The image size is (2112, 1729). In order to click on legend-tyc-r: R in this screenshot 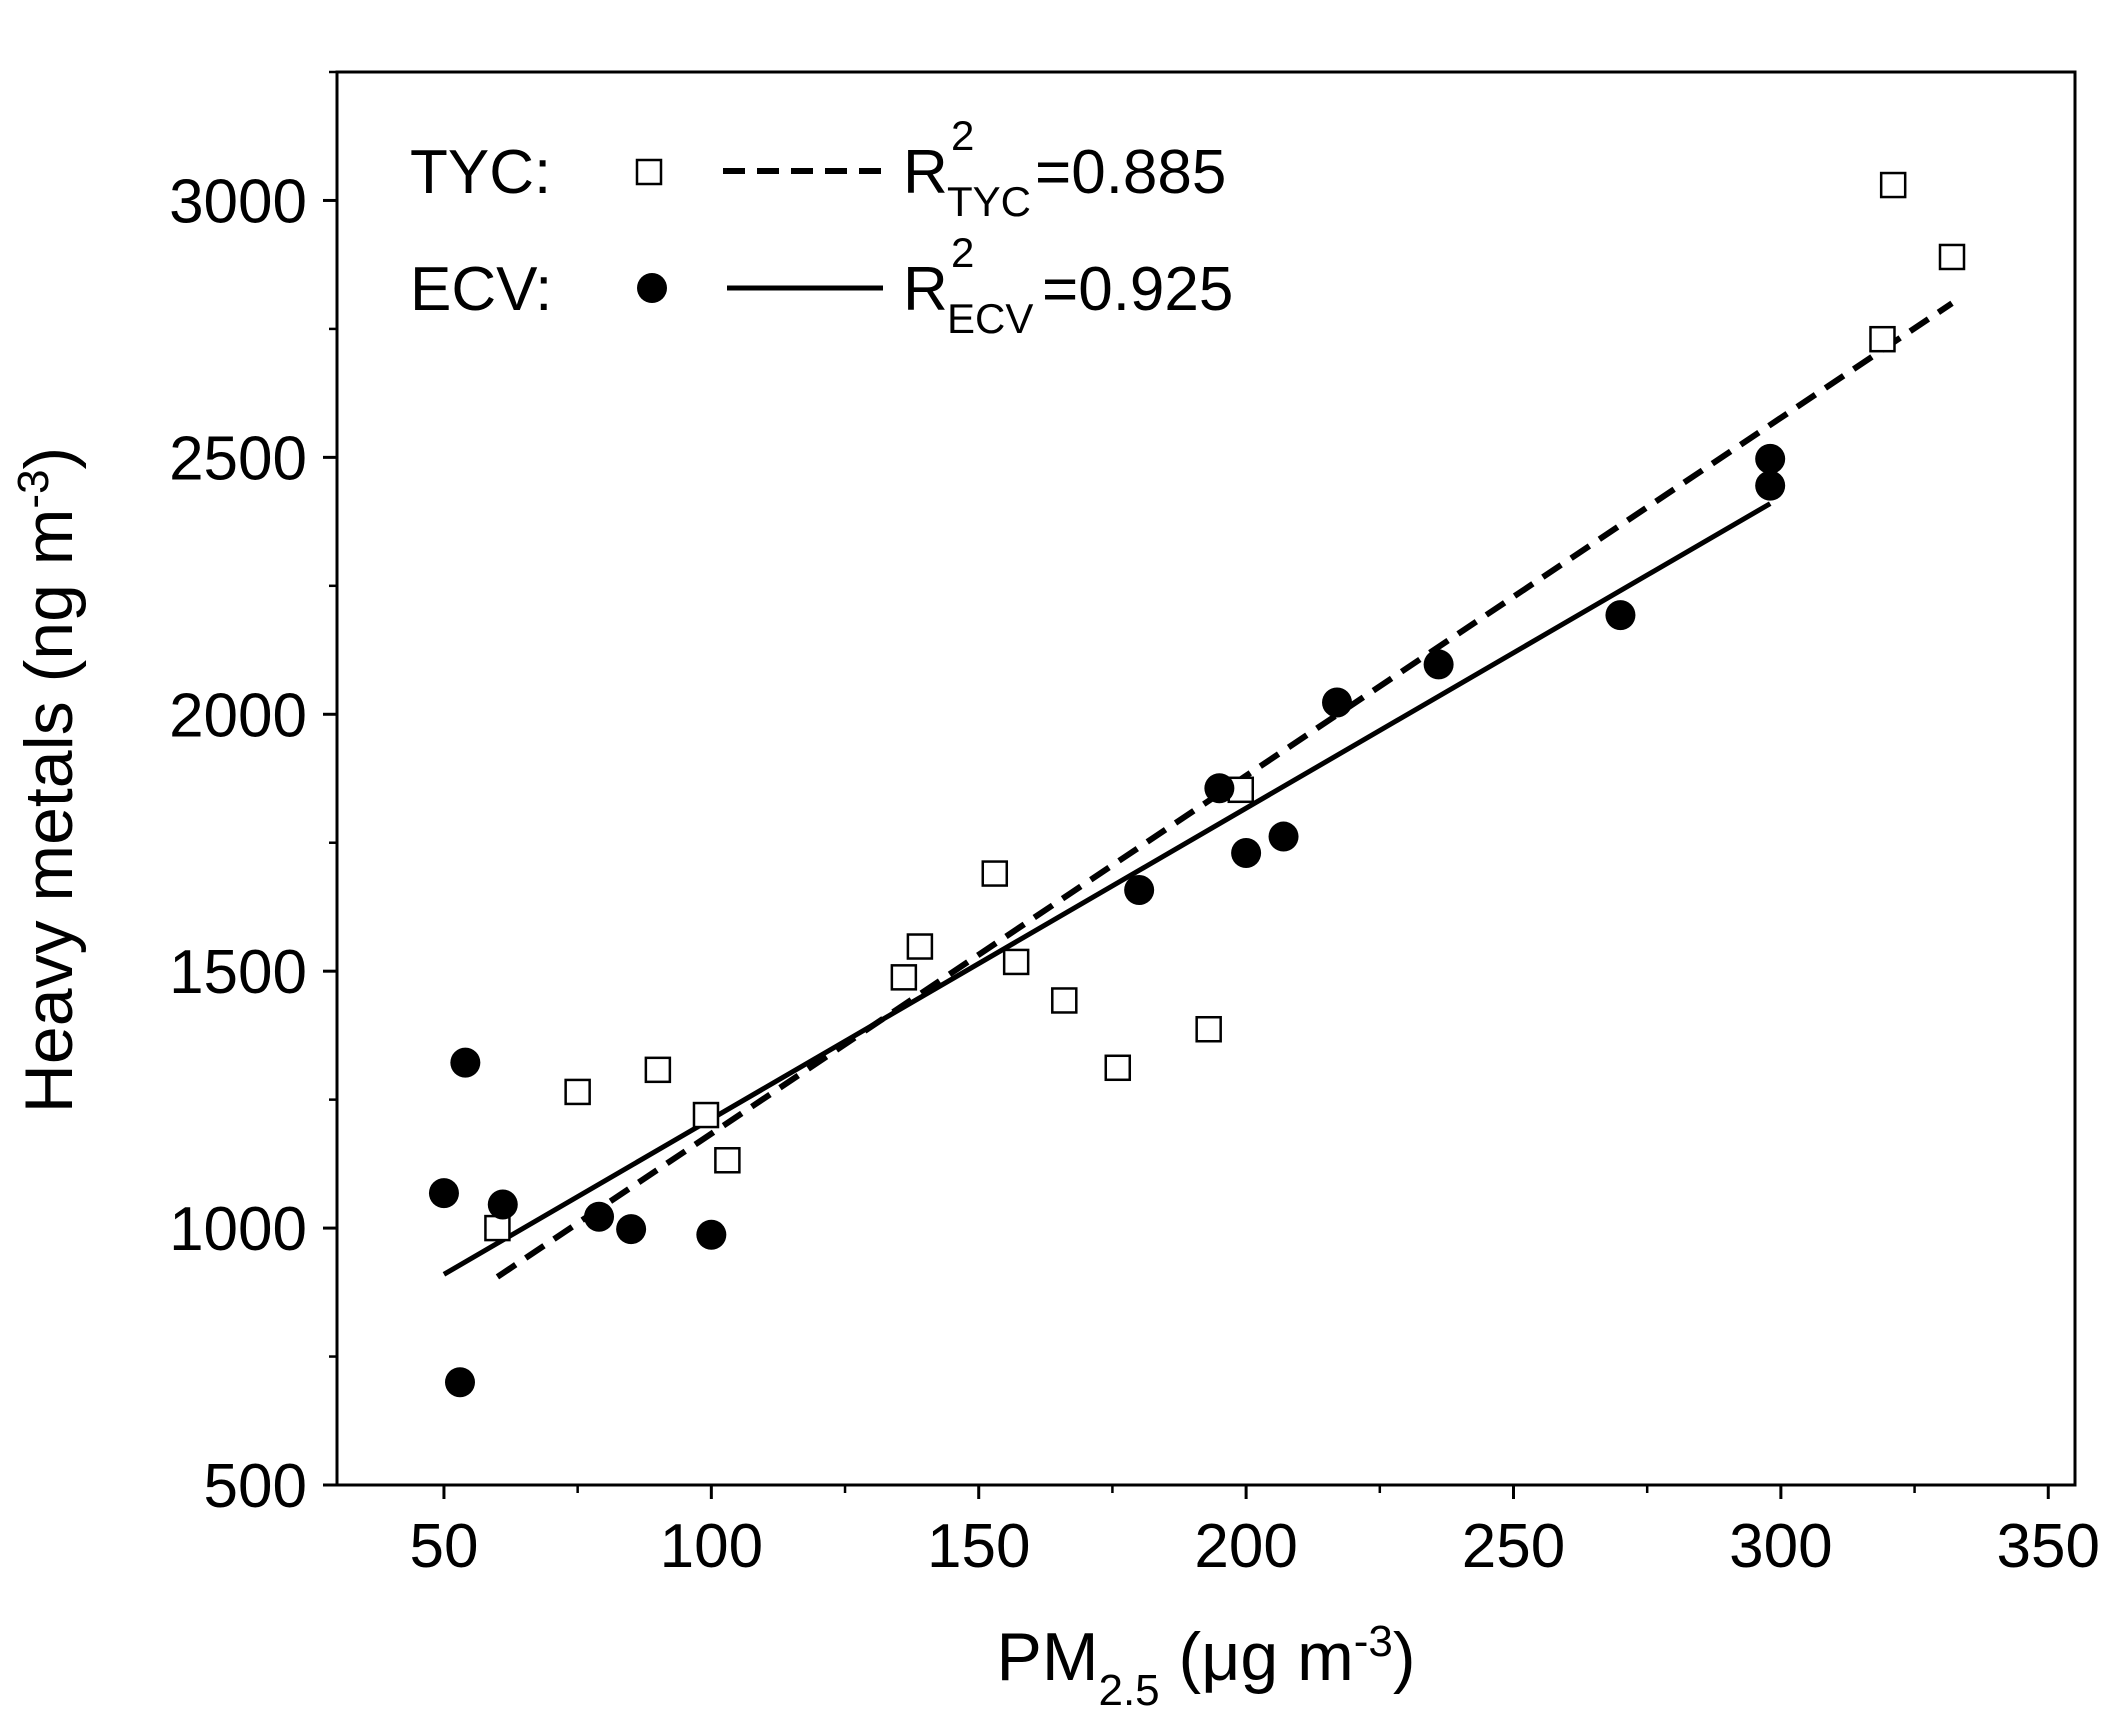, I will do `click(925, 172)`.